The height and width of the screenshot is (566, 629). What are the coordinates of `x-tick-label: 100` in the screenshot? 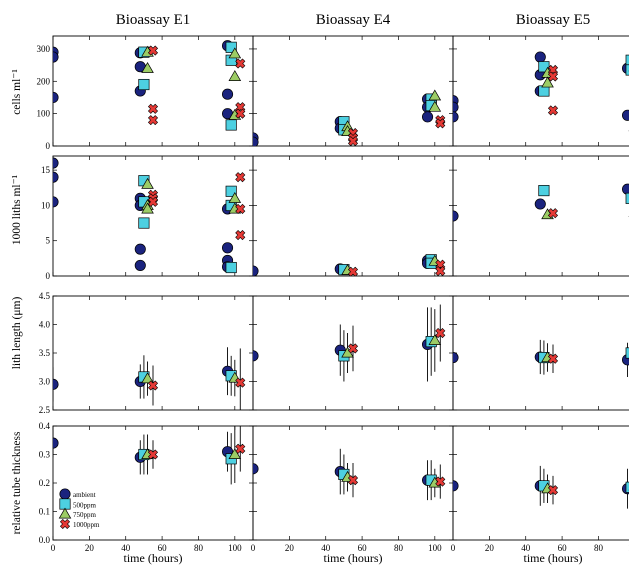 It's located at (435, 548).